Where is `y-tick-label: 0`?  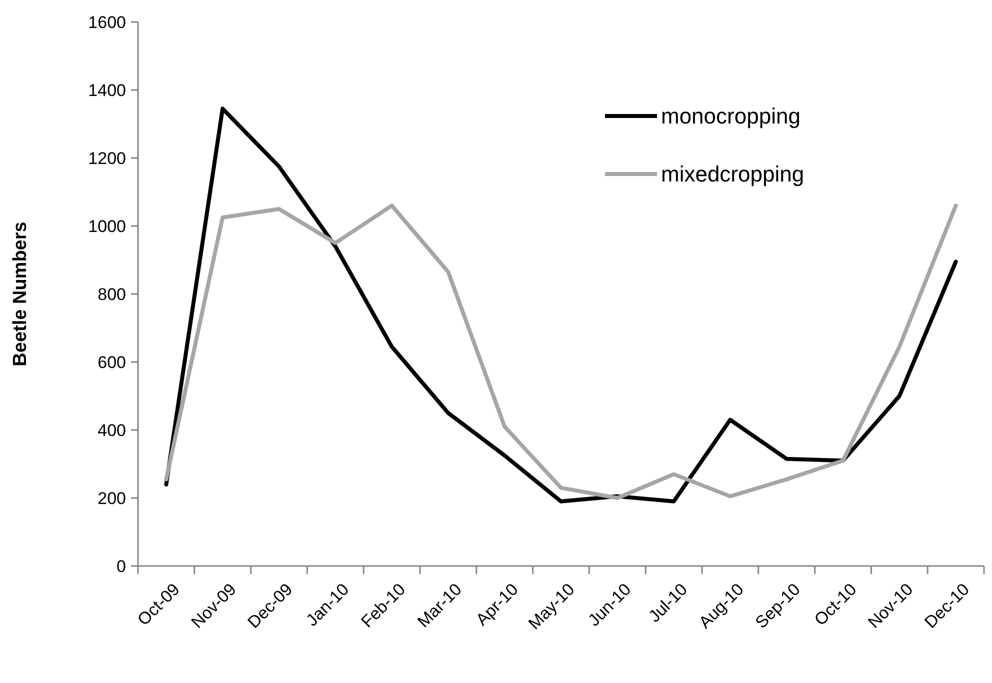
y-tick-label: 0 is located at coordinates (121, 566).